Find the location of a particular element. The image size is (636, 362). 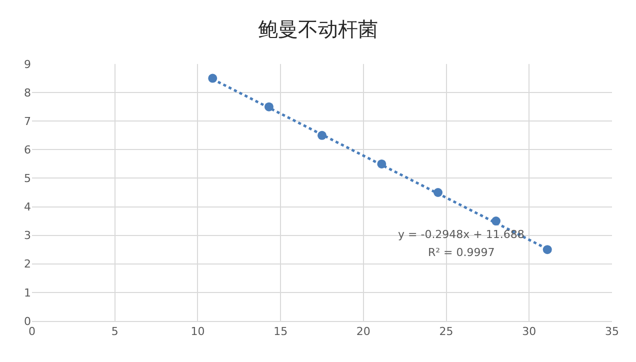

chart-title: 鲍曼不动杆菌 is located at coordinates (318, 28).